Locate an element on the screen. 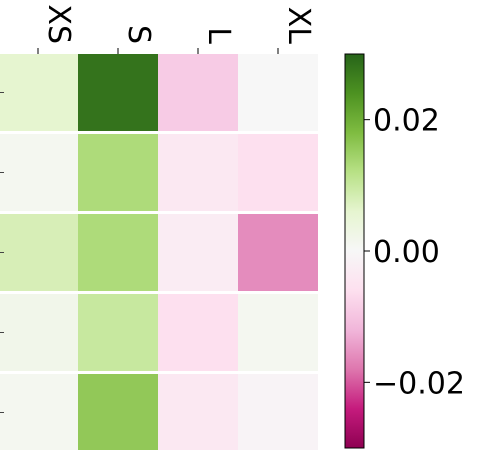  heatmap-cell-r4-c2 is located at coordinates (198, 412).